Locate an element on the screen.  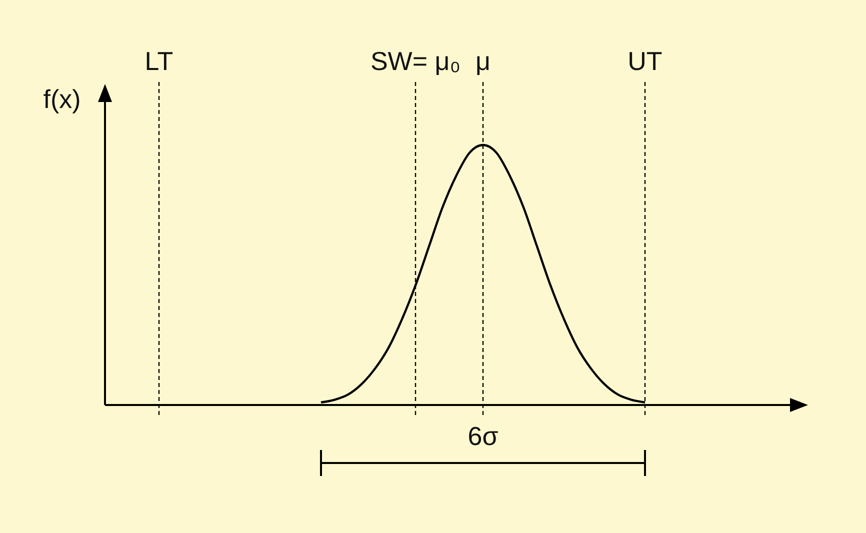
text: μ is located at coordinates (483, 61).